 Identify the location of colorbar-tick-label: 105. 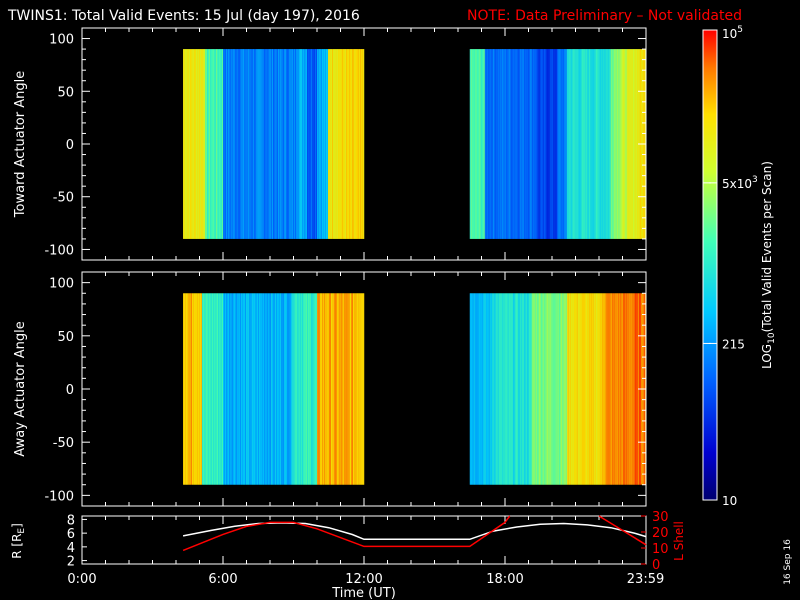
(732, 33).